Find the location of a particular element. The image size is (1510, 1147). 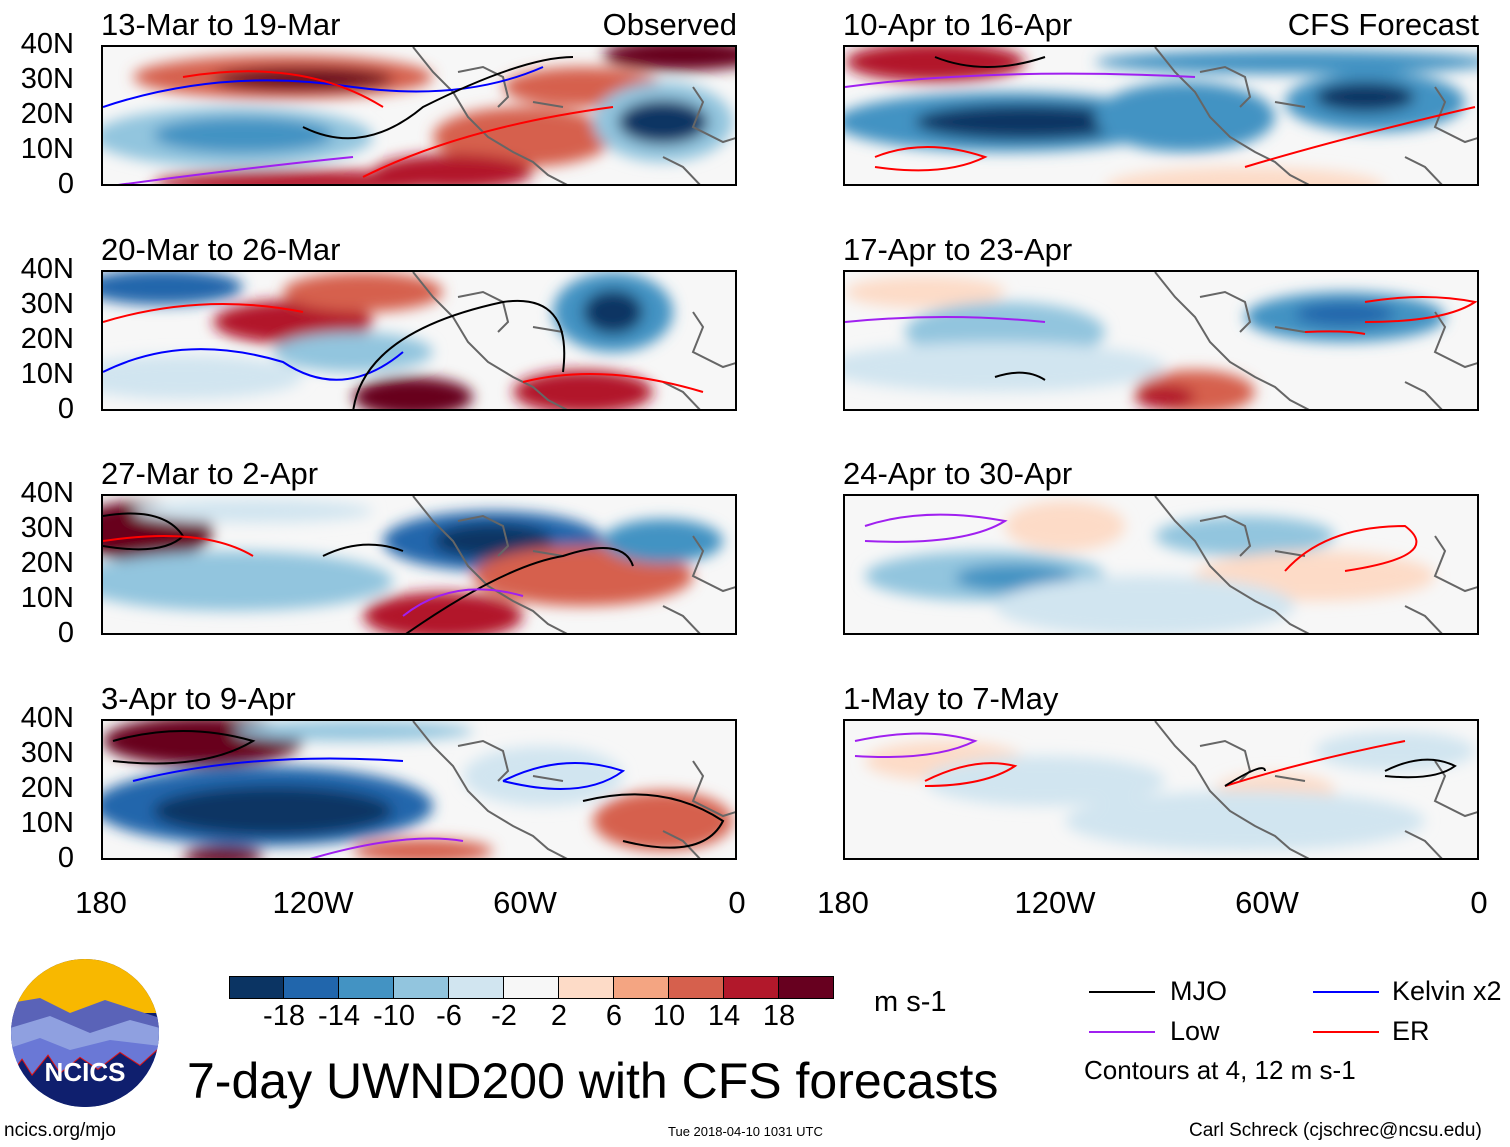

panel-tag: CFS Forecast is located at coordinates (1383, 24).